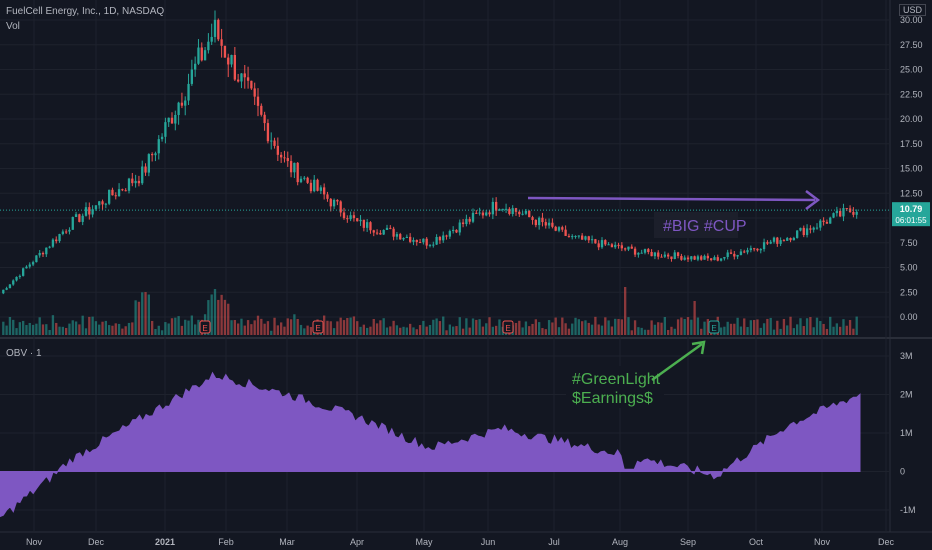  Describe the element at coordinates (507, 328) in the screenshot. I see `earnings-marker-label: E` at that location.